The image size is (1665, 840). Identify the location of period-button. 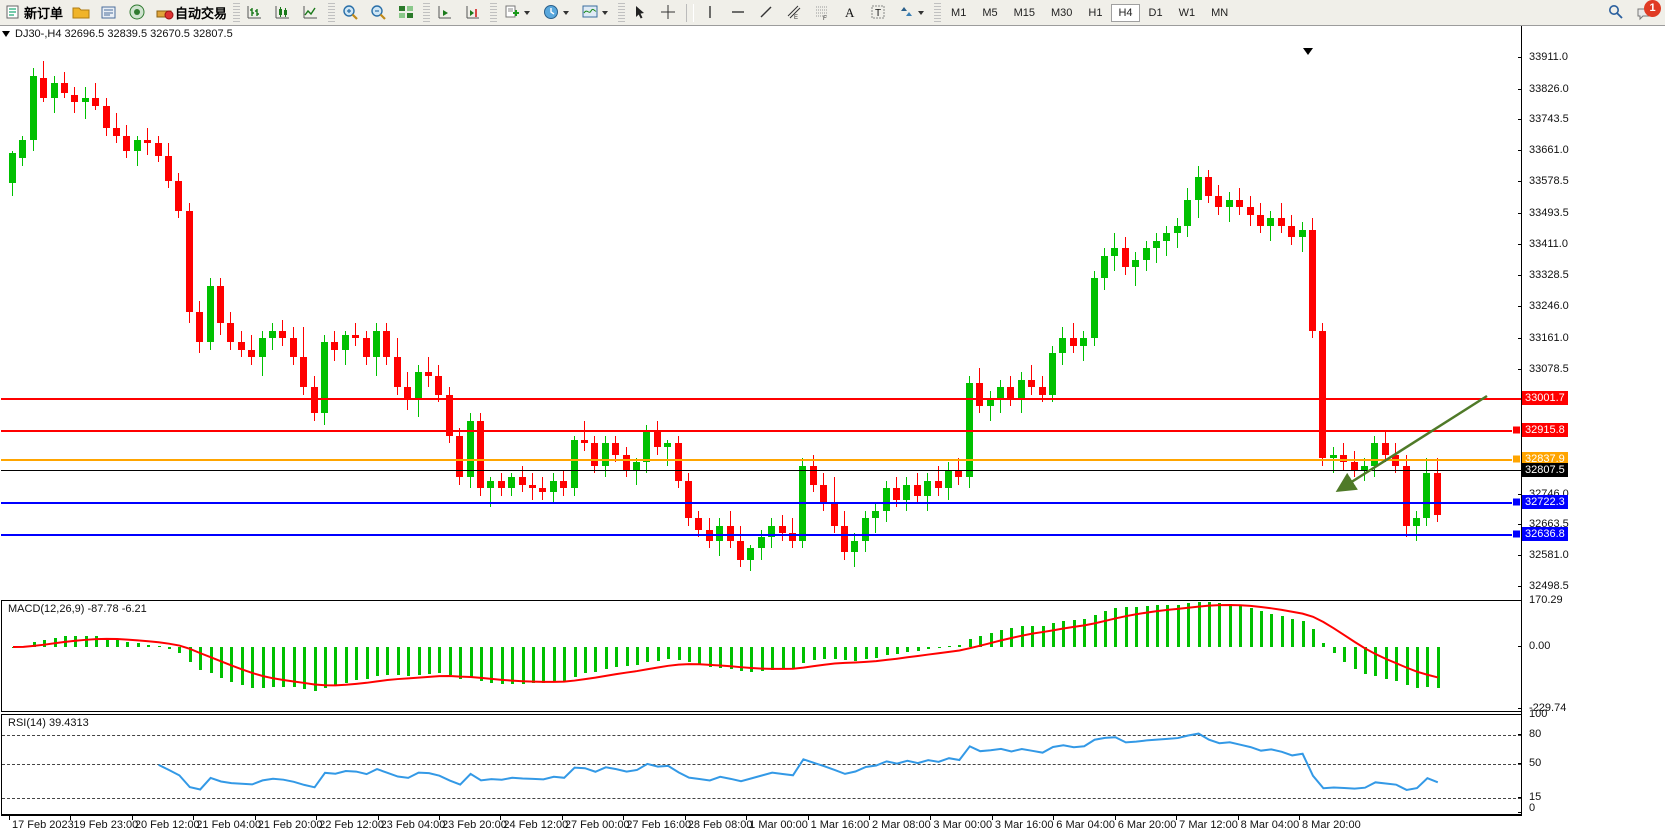
(557, 12).